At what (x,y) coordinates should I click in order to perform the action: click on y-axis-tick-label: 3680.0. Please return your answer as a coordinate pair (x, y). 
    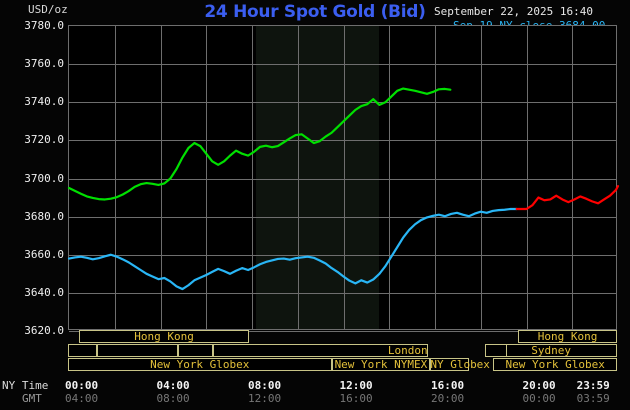
    Looking at the image, I should click on (44, 216).